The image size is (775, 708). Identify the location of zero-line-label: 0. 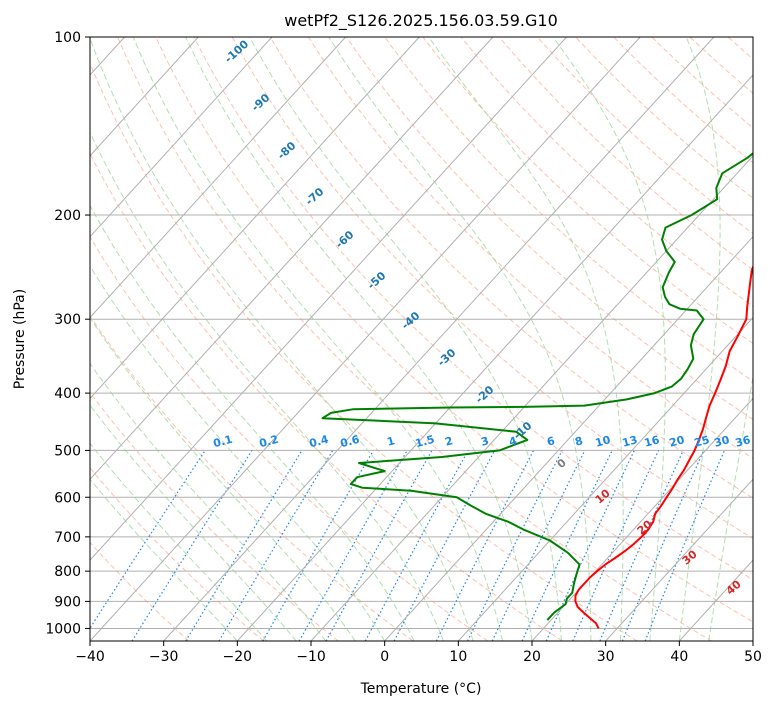
(562, 463).